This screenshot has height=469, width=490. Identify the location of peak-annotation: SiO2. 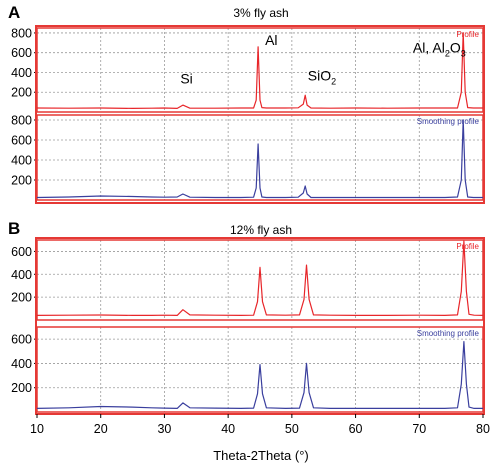
(322, 76).